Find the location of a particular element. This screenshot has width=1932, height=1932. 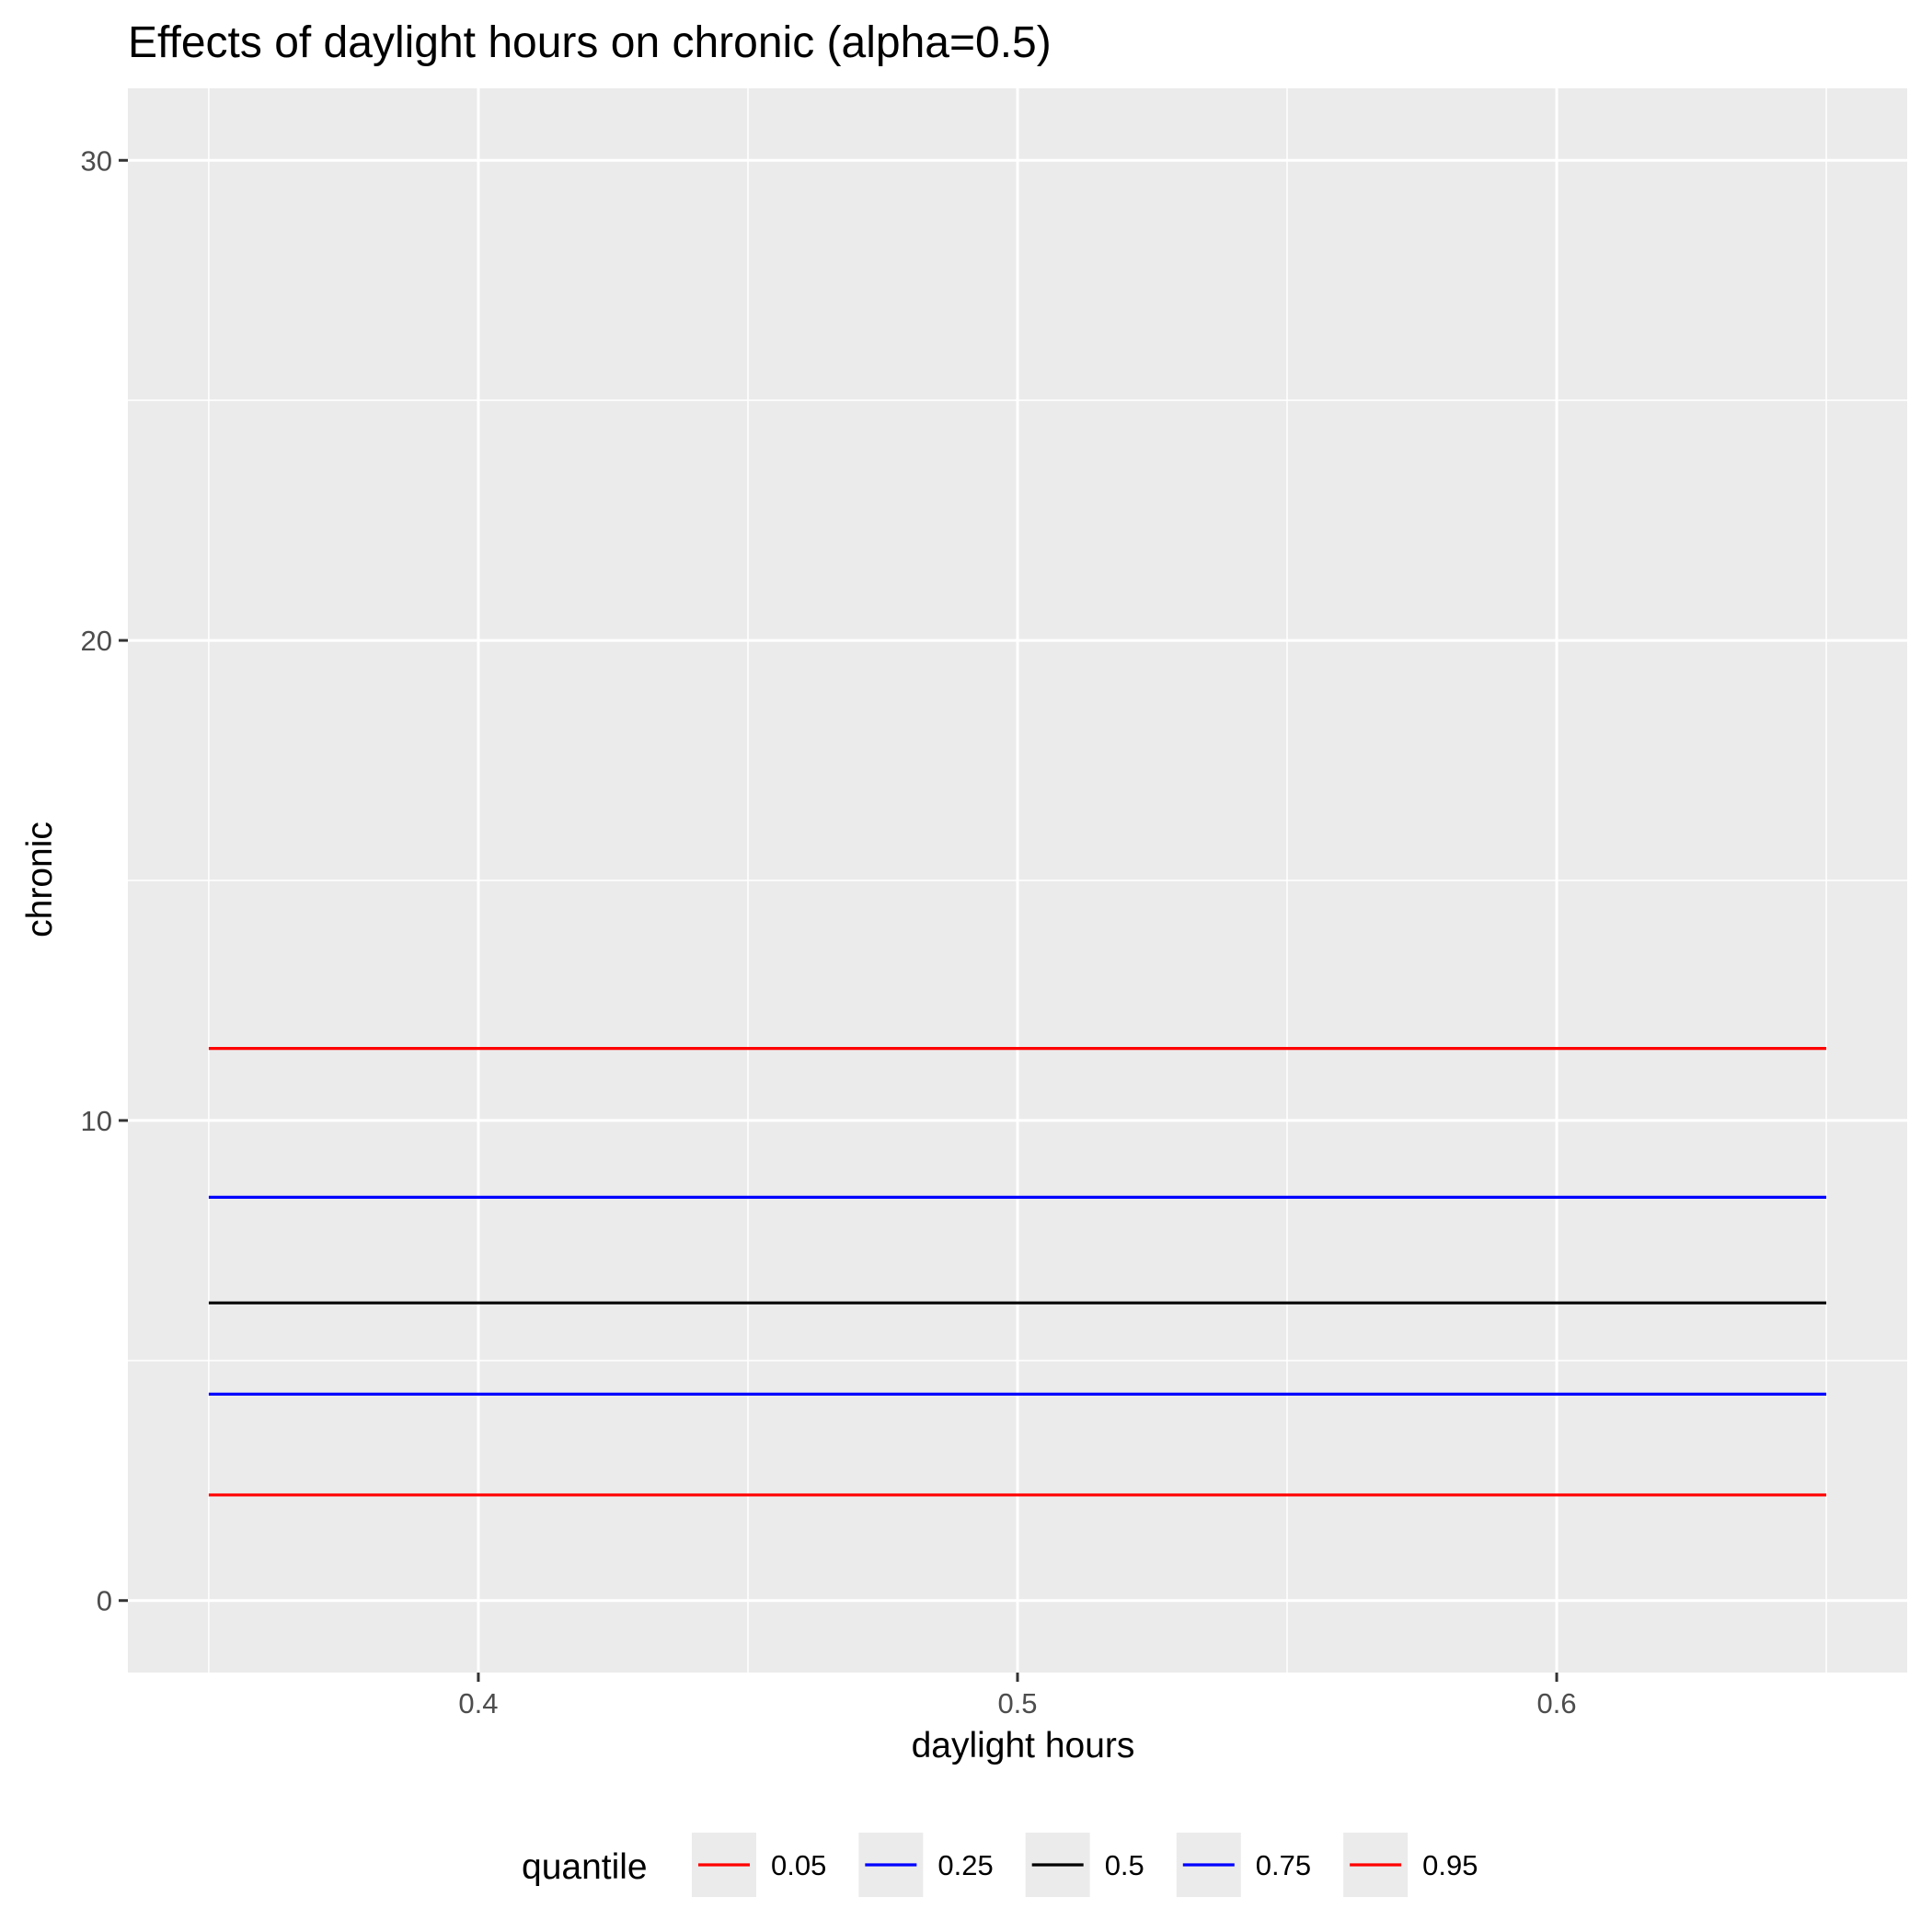

x-tick-label: 0.4 is located at coordinates (478, 1703).